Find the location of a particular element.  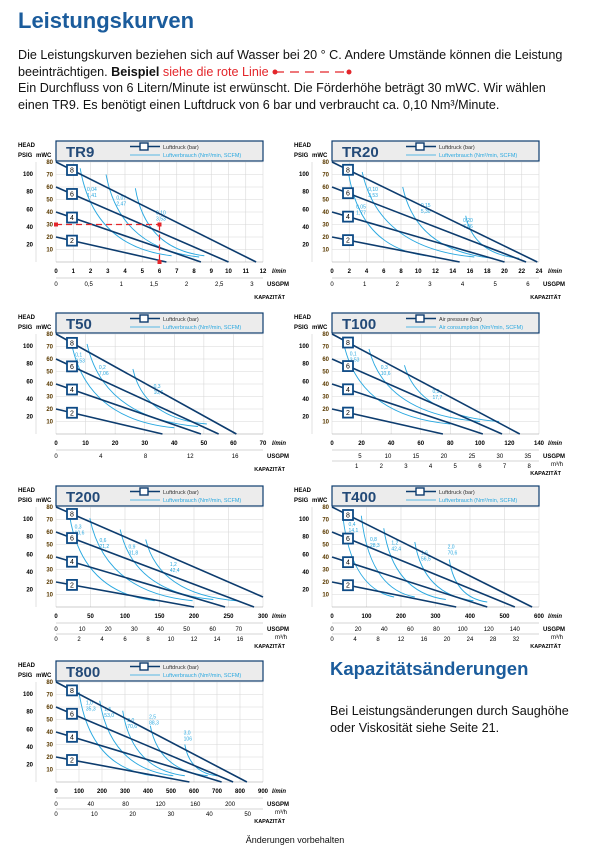

consumption-label: 0,4 is located at coordinates (352, 525).